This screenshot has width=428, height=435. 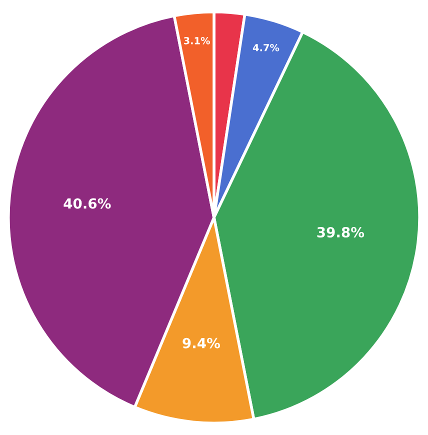 I want to click on data-label: 3.1%, so click(x=197, y=40).